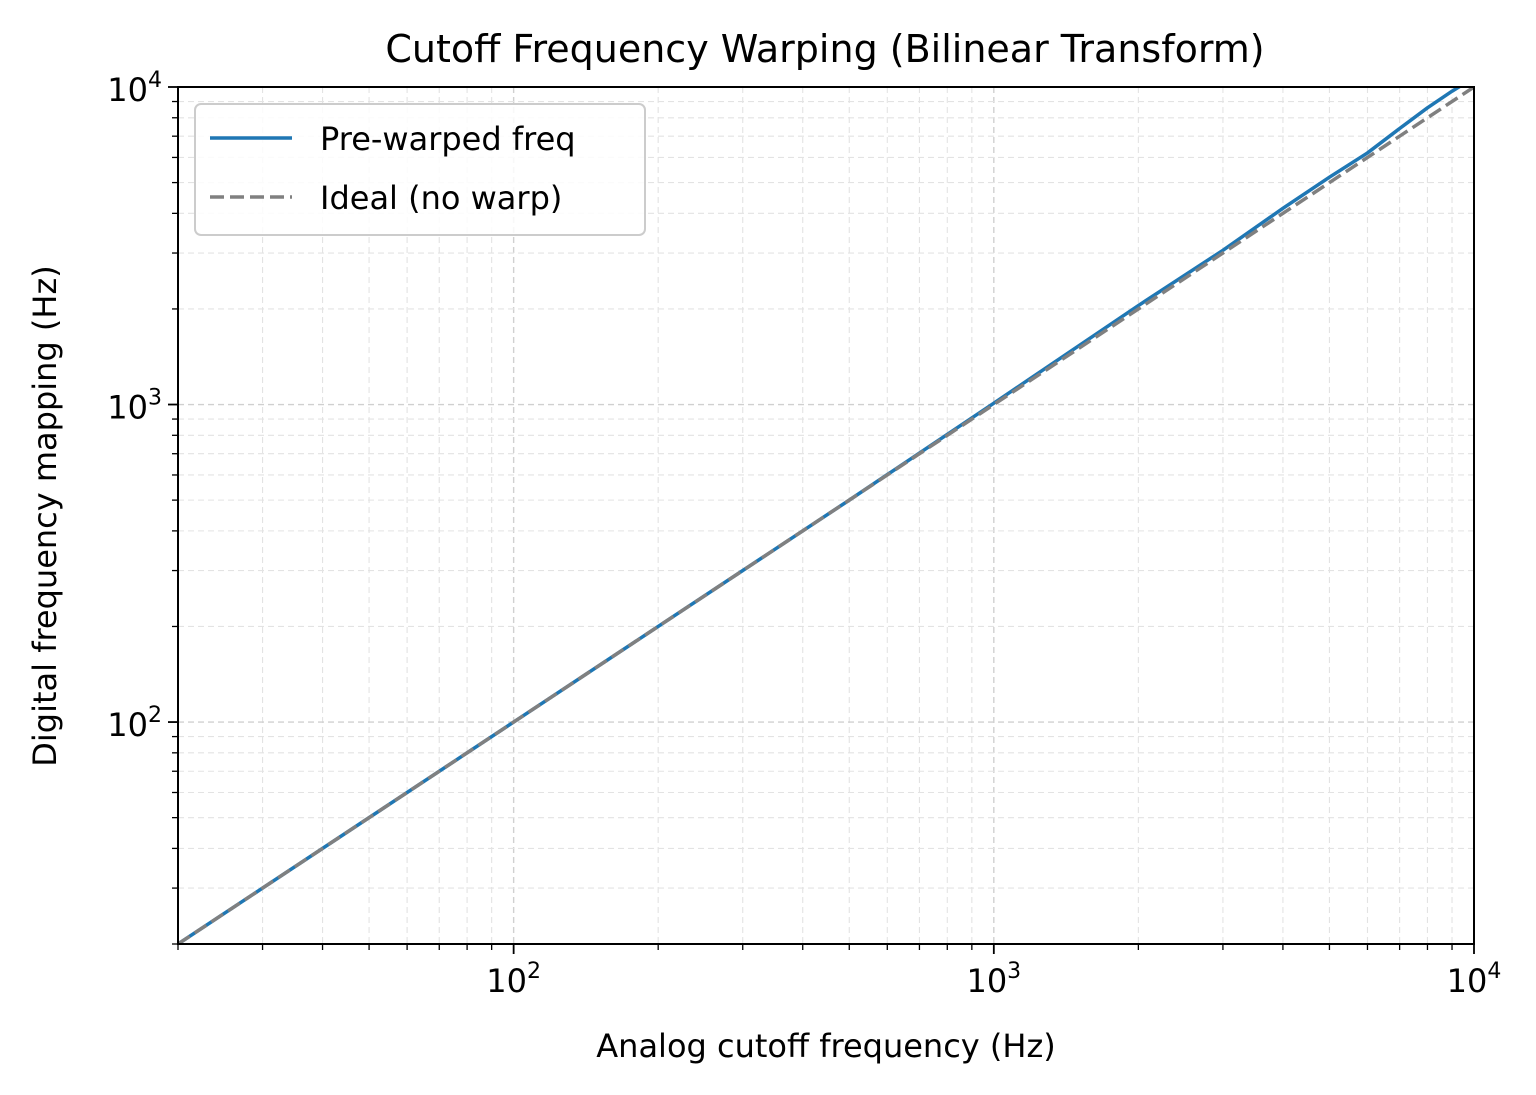  What do you see at coordinates (993, 979) in the screenshot?
I see `x-tick-label: 103` at bounding box center [993, 979].